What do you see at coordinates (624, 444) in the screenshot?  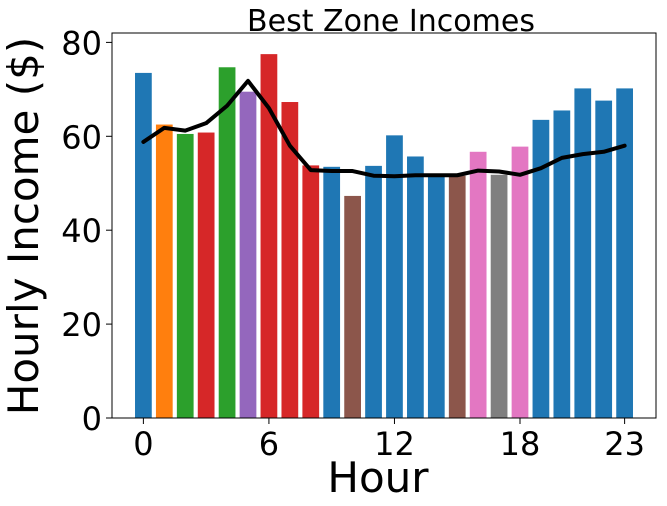 I see `x-tick-label: 23` at bounding box center [624, 444].